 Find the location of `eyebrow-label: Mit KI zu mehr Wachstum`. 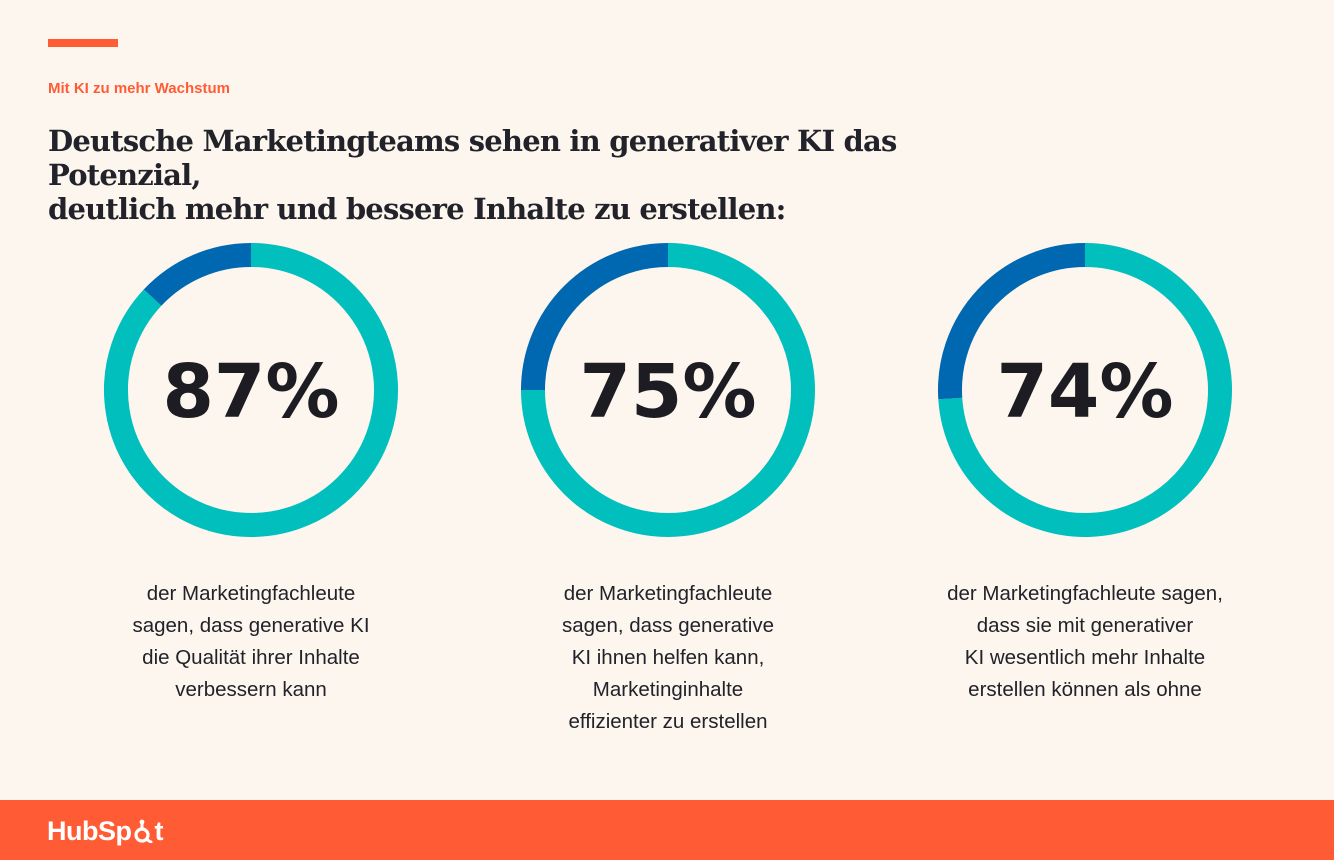

eyebrow-label: Mit KI zu mehr Wachstum is located at coordinates (139, 88).